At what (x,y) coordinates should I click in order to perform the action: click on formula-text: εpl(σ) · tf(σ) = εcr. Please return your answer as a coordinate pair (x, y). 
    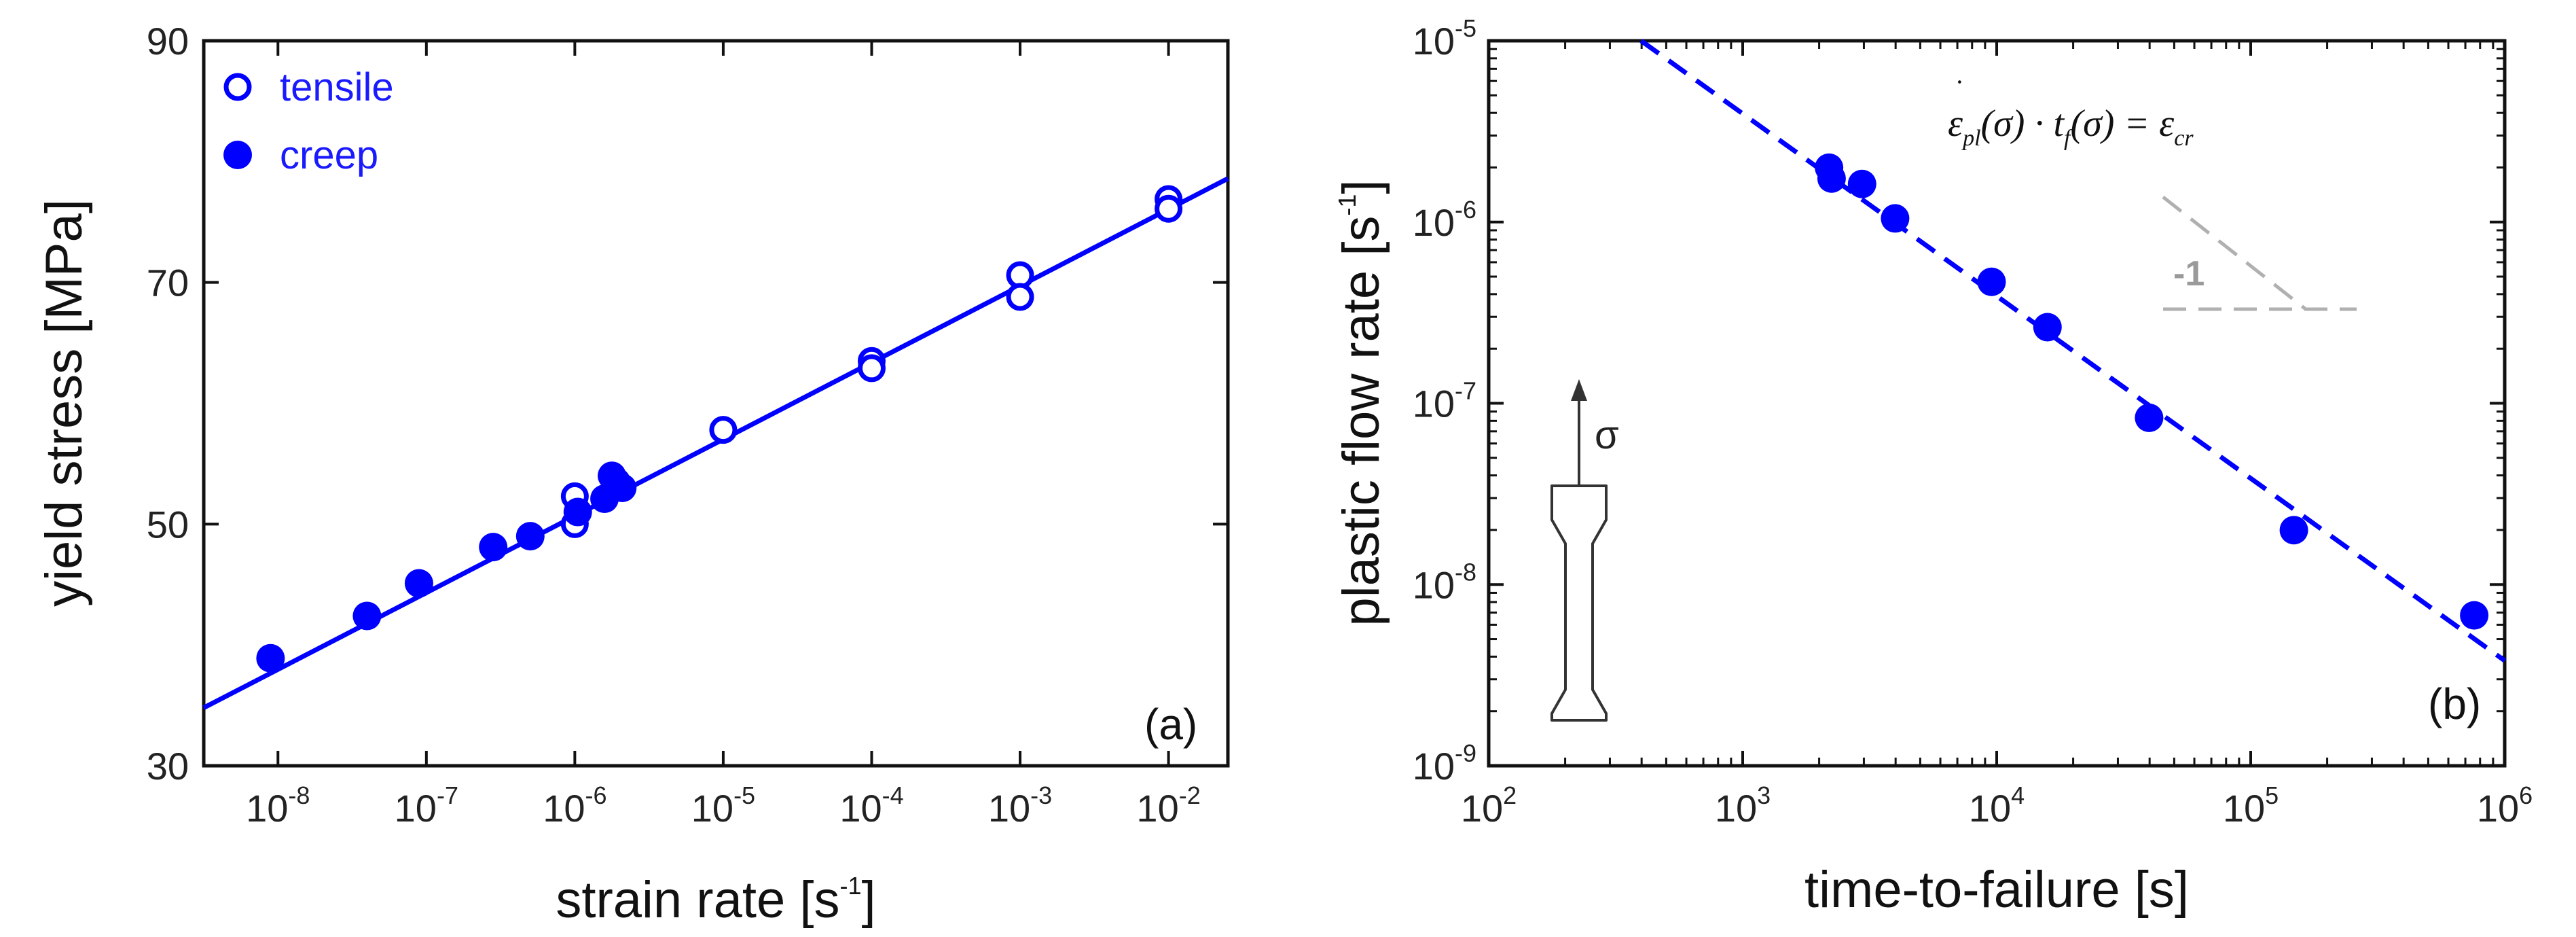
    Looking at the image, I should click on (2071, 127).